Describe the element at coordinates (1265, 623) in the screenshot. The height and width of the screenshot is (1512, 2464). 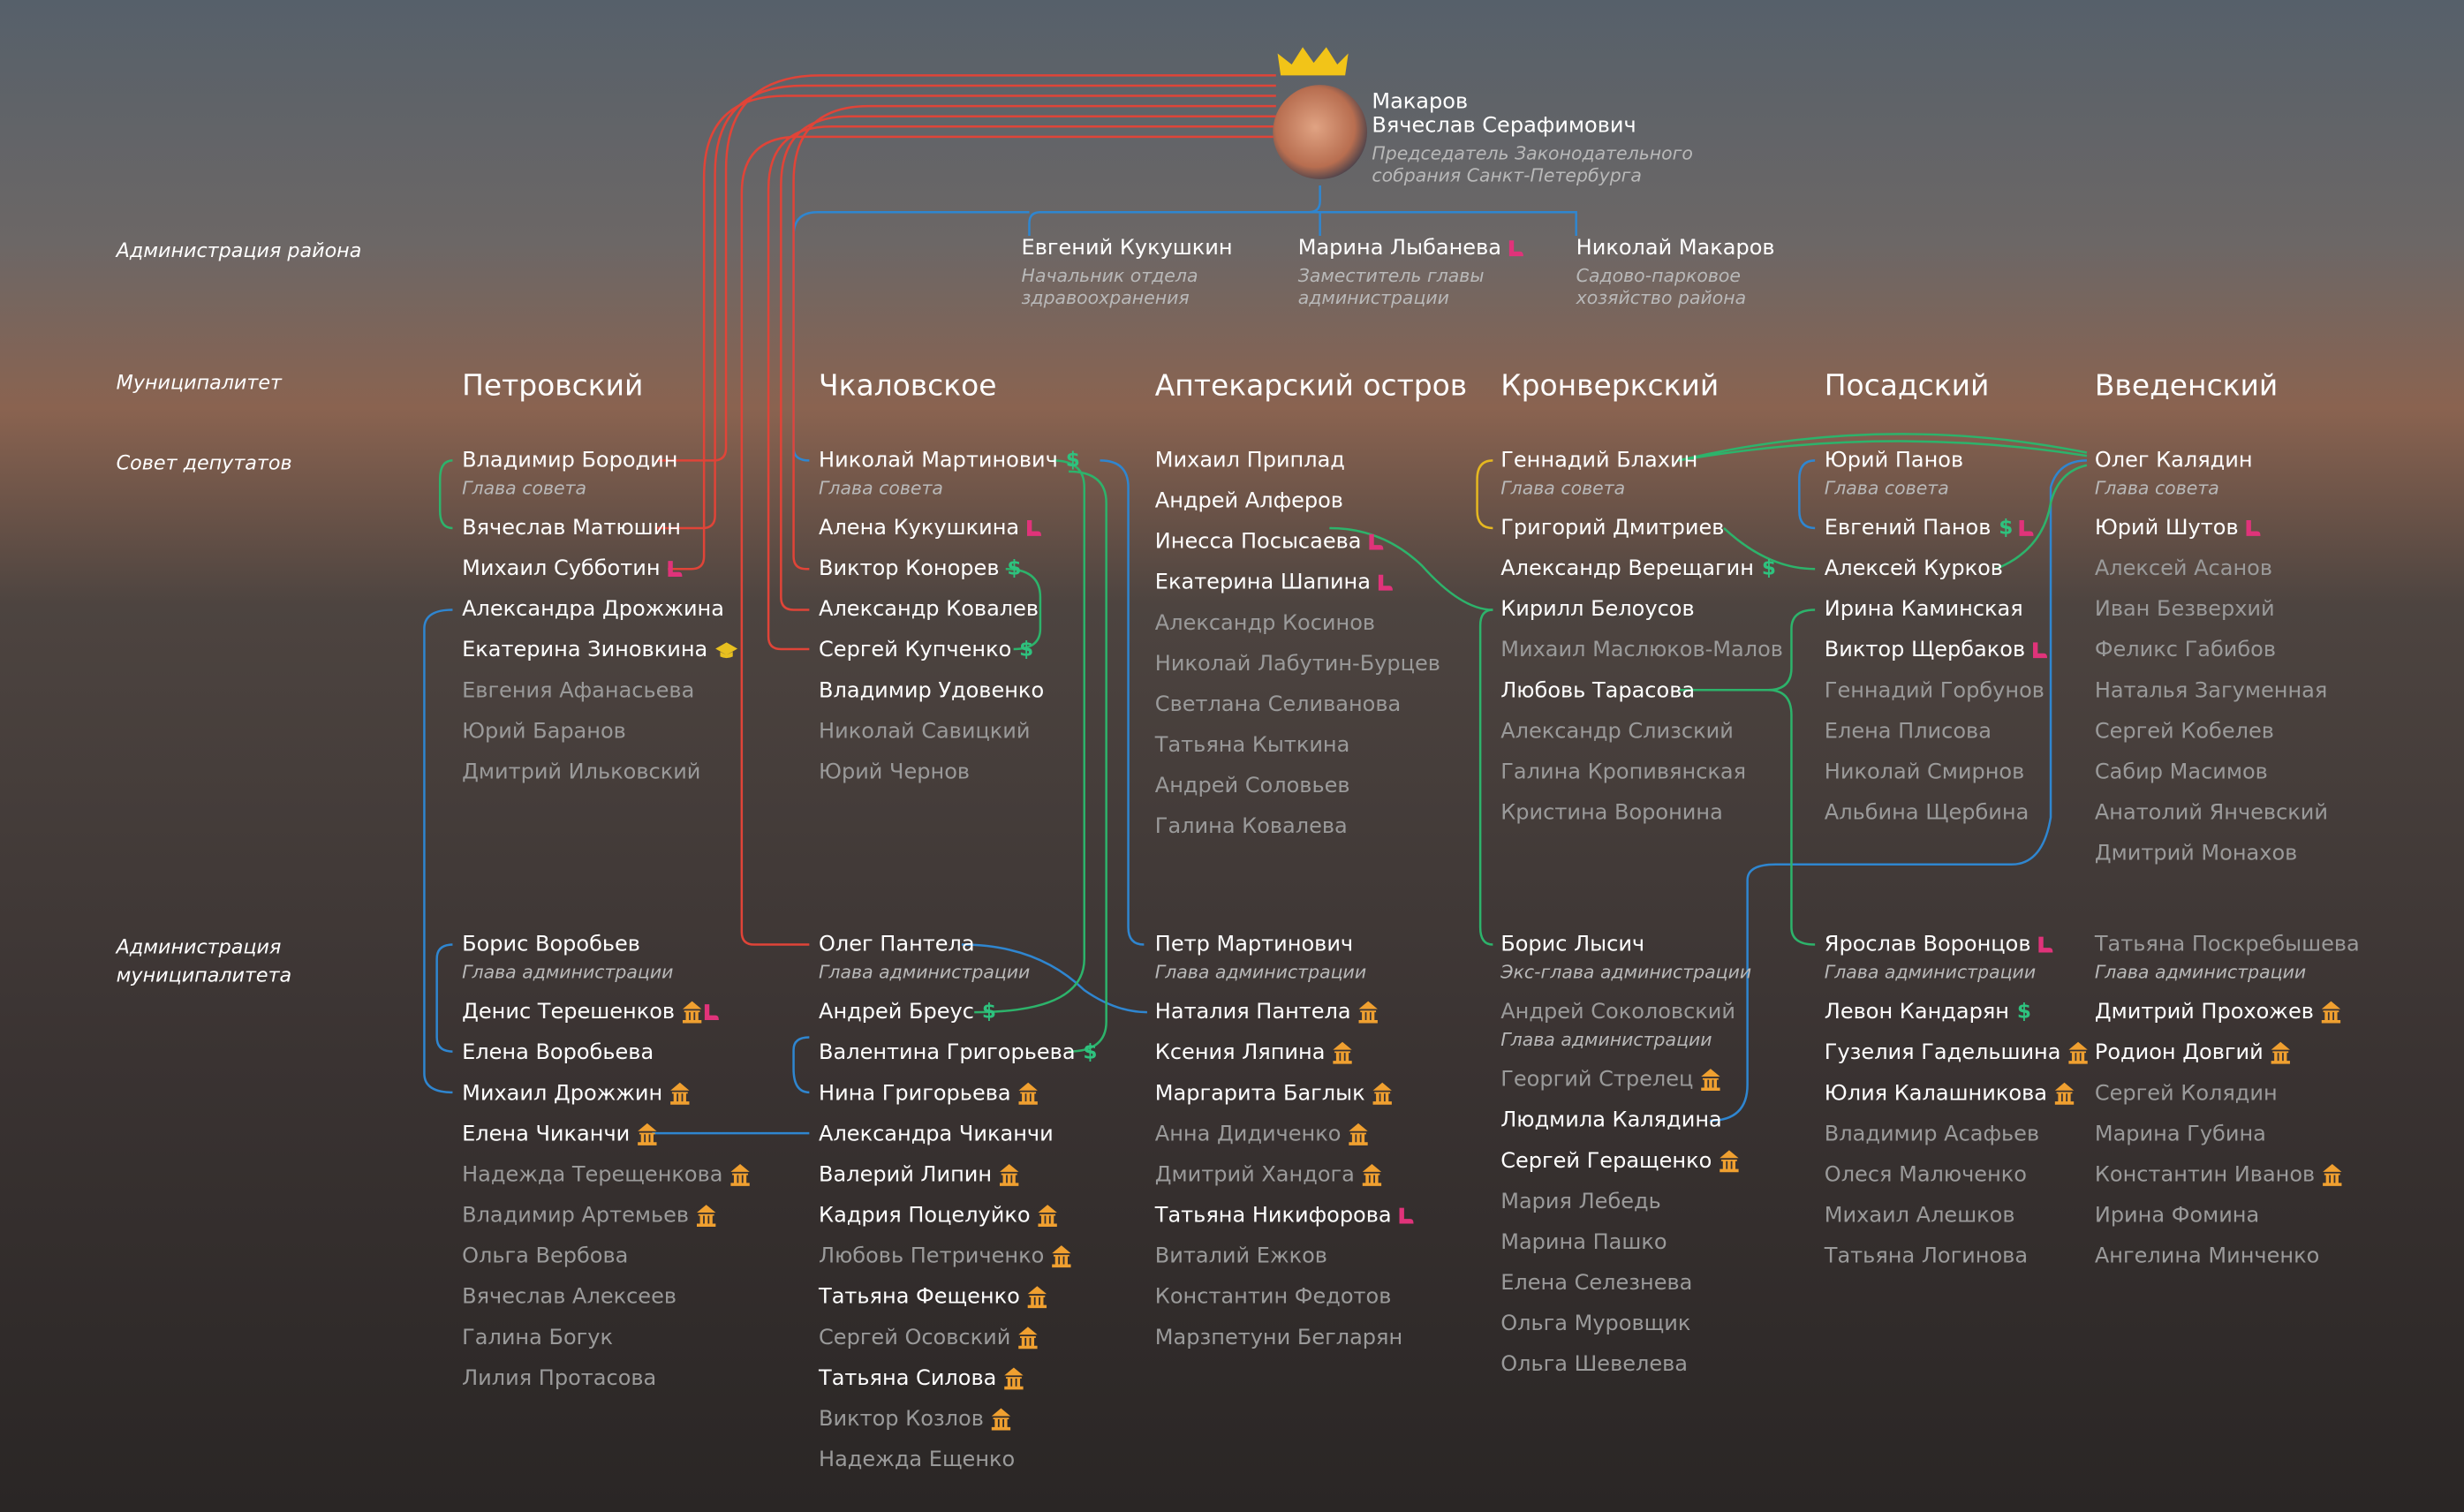
I see `person-name: Александр Косинов` at that location.